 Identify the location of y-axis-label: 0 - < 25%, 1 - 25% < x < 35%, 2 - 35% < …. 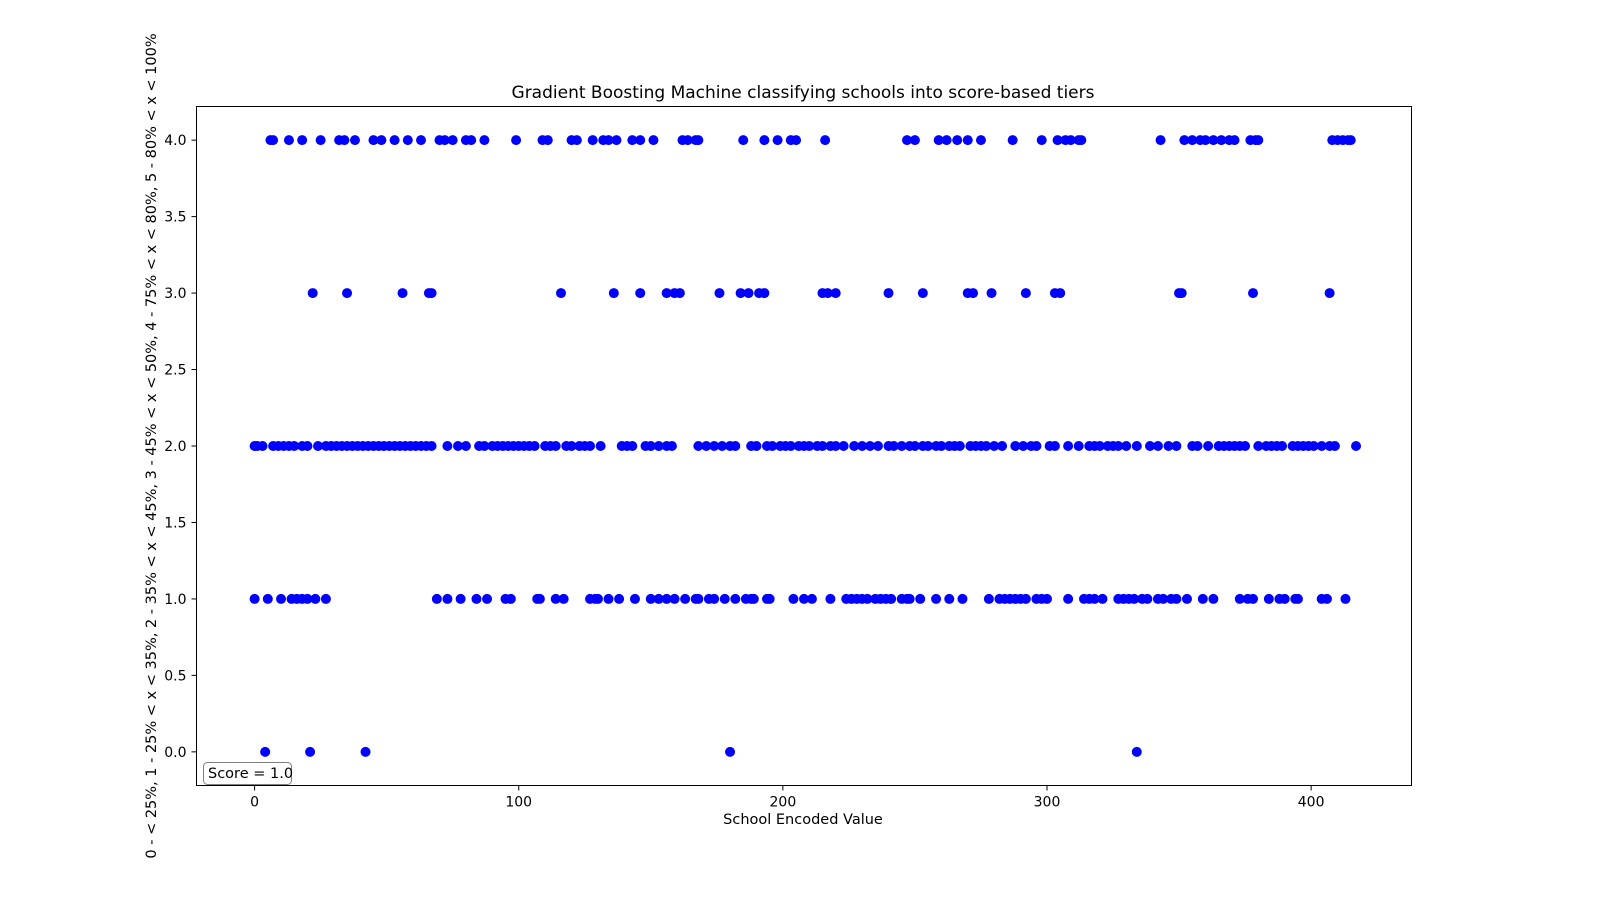
(152, 445).